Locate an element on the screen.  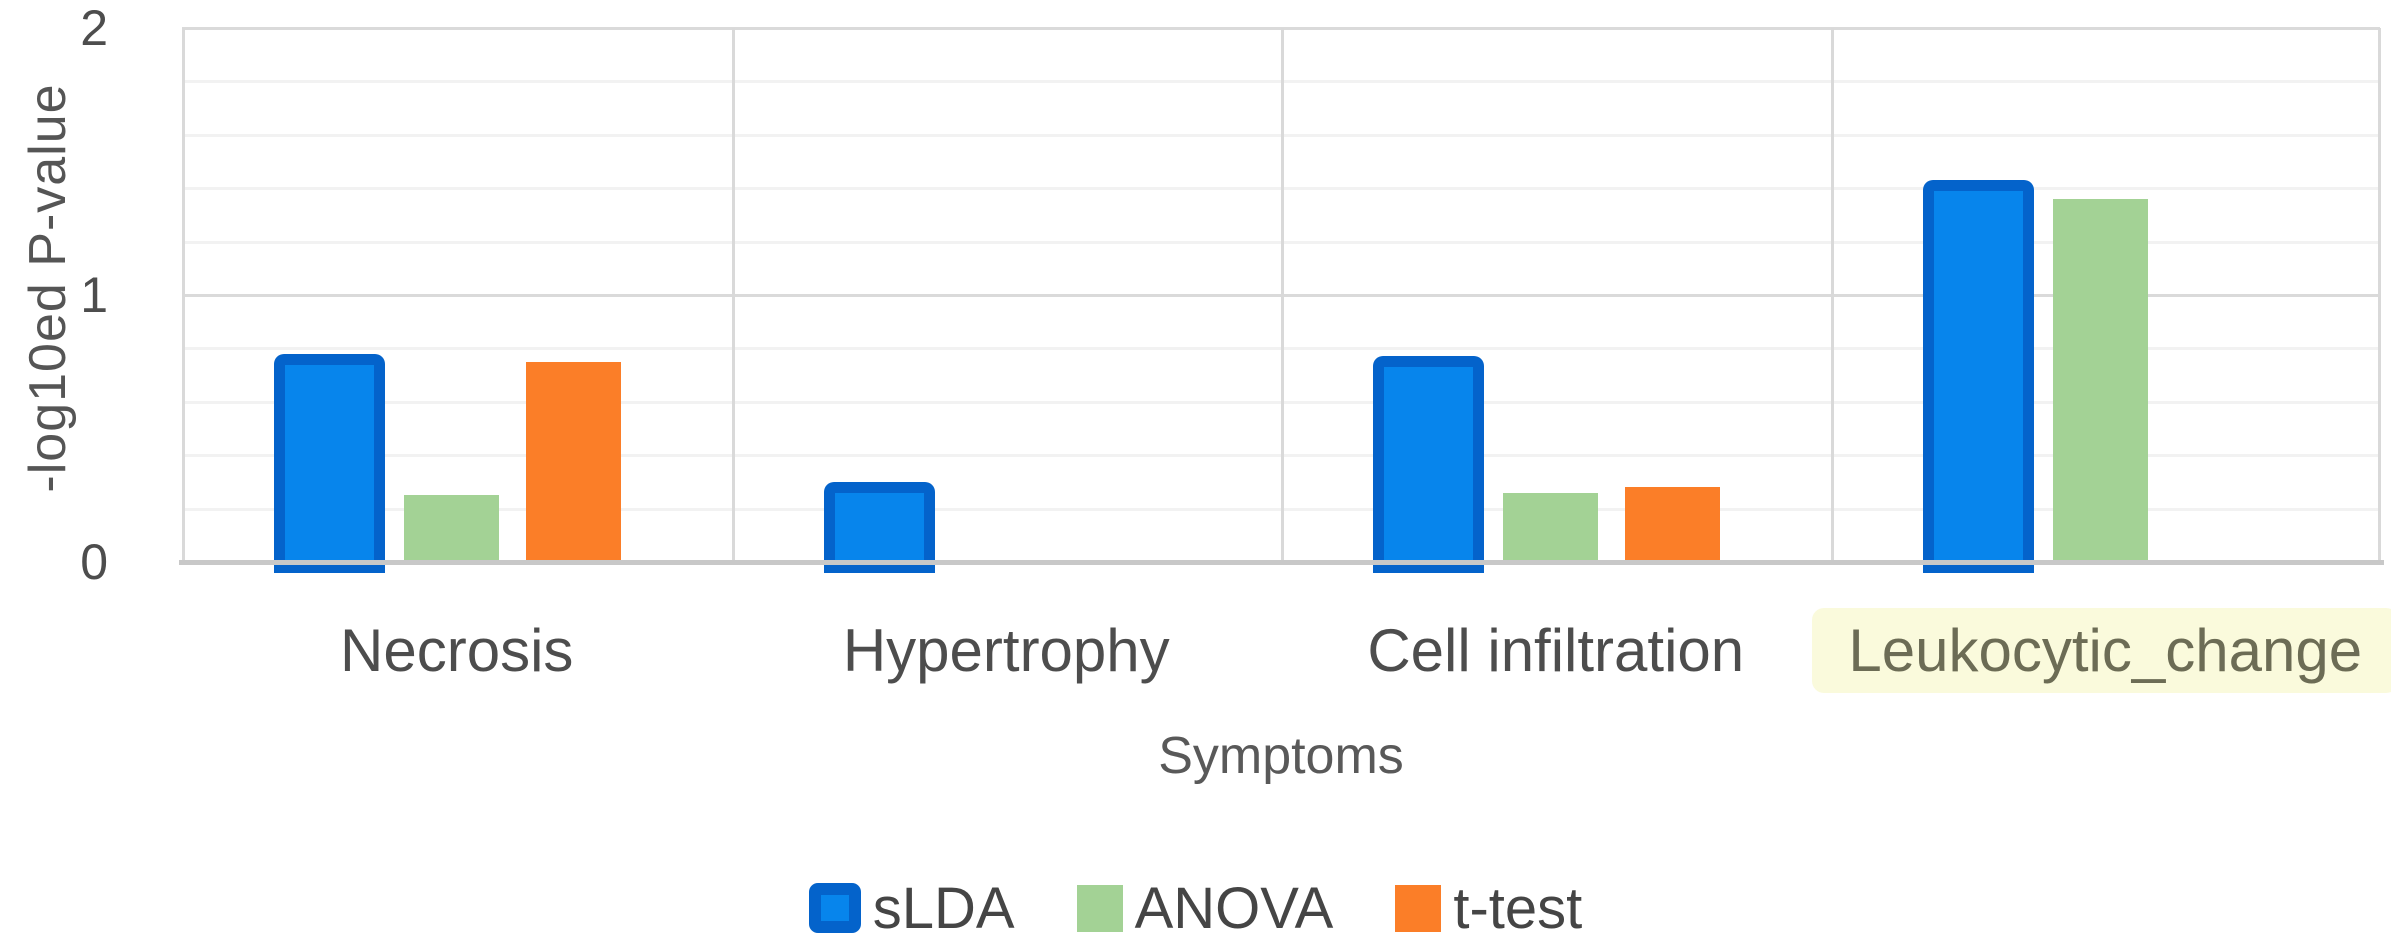
x-axis-line is located at coordinates (1281, 562).